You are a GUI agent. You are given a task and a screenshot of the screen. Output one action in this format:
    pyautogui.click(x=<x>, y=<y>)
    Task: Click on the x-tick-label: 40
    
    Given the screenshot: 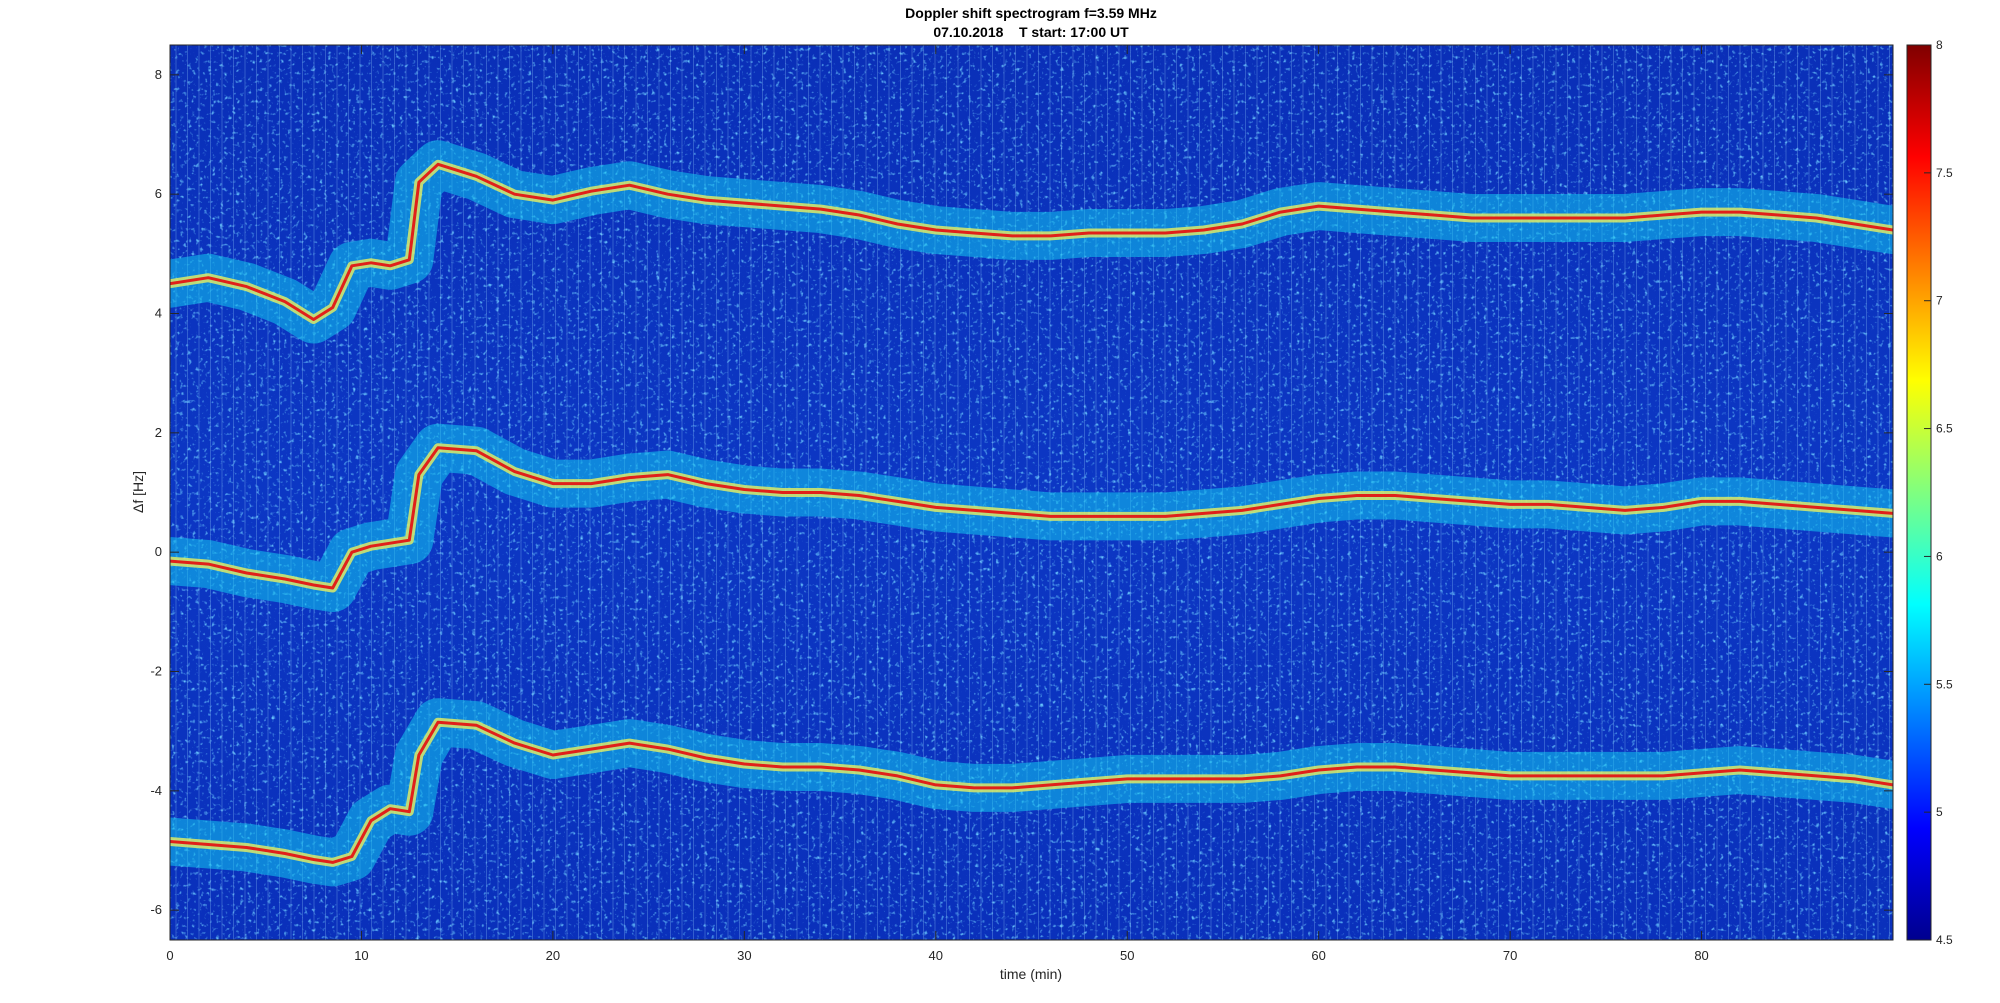 What is the action you would take?
    pyautogui.click(x=936, y=955)
    